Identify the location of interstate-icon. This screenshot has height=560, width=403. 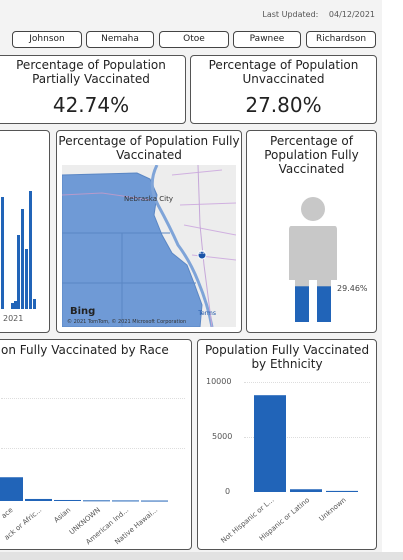
(202, 255).